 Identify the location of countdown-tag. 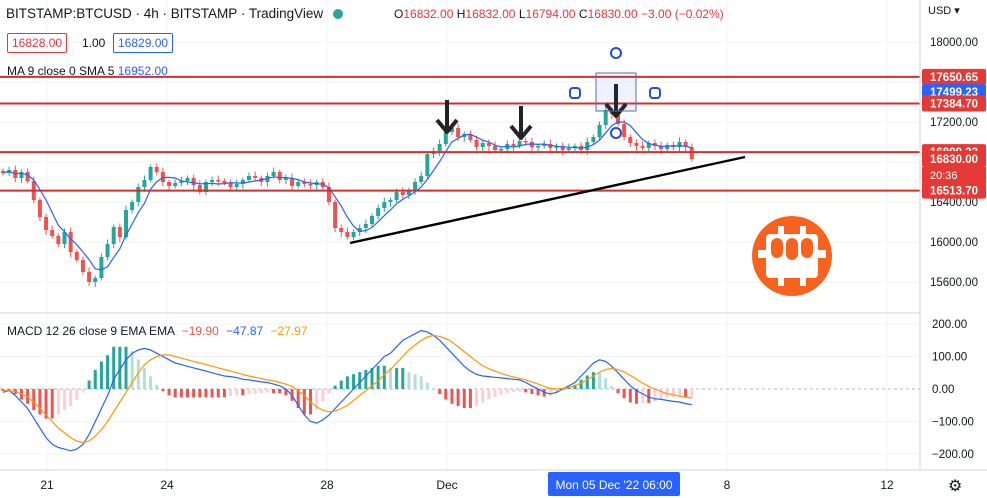
(954, 175).